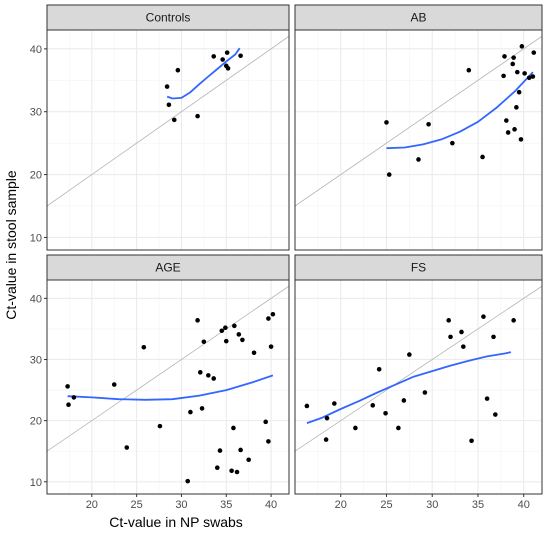 The height and width of the screenshot is (536, 550). I want to click on x-tick-label: 40, so click(524, 505).